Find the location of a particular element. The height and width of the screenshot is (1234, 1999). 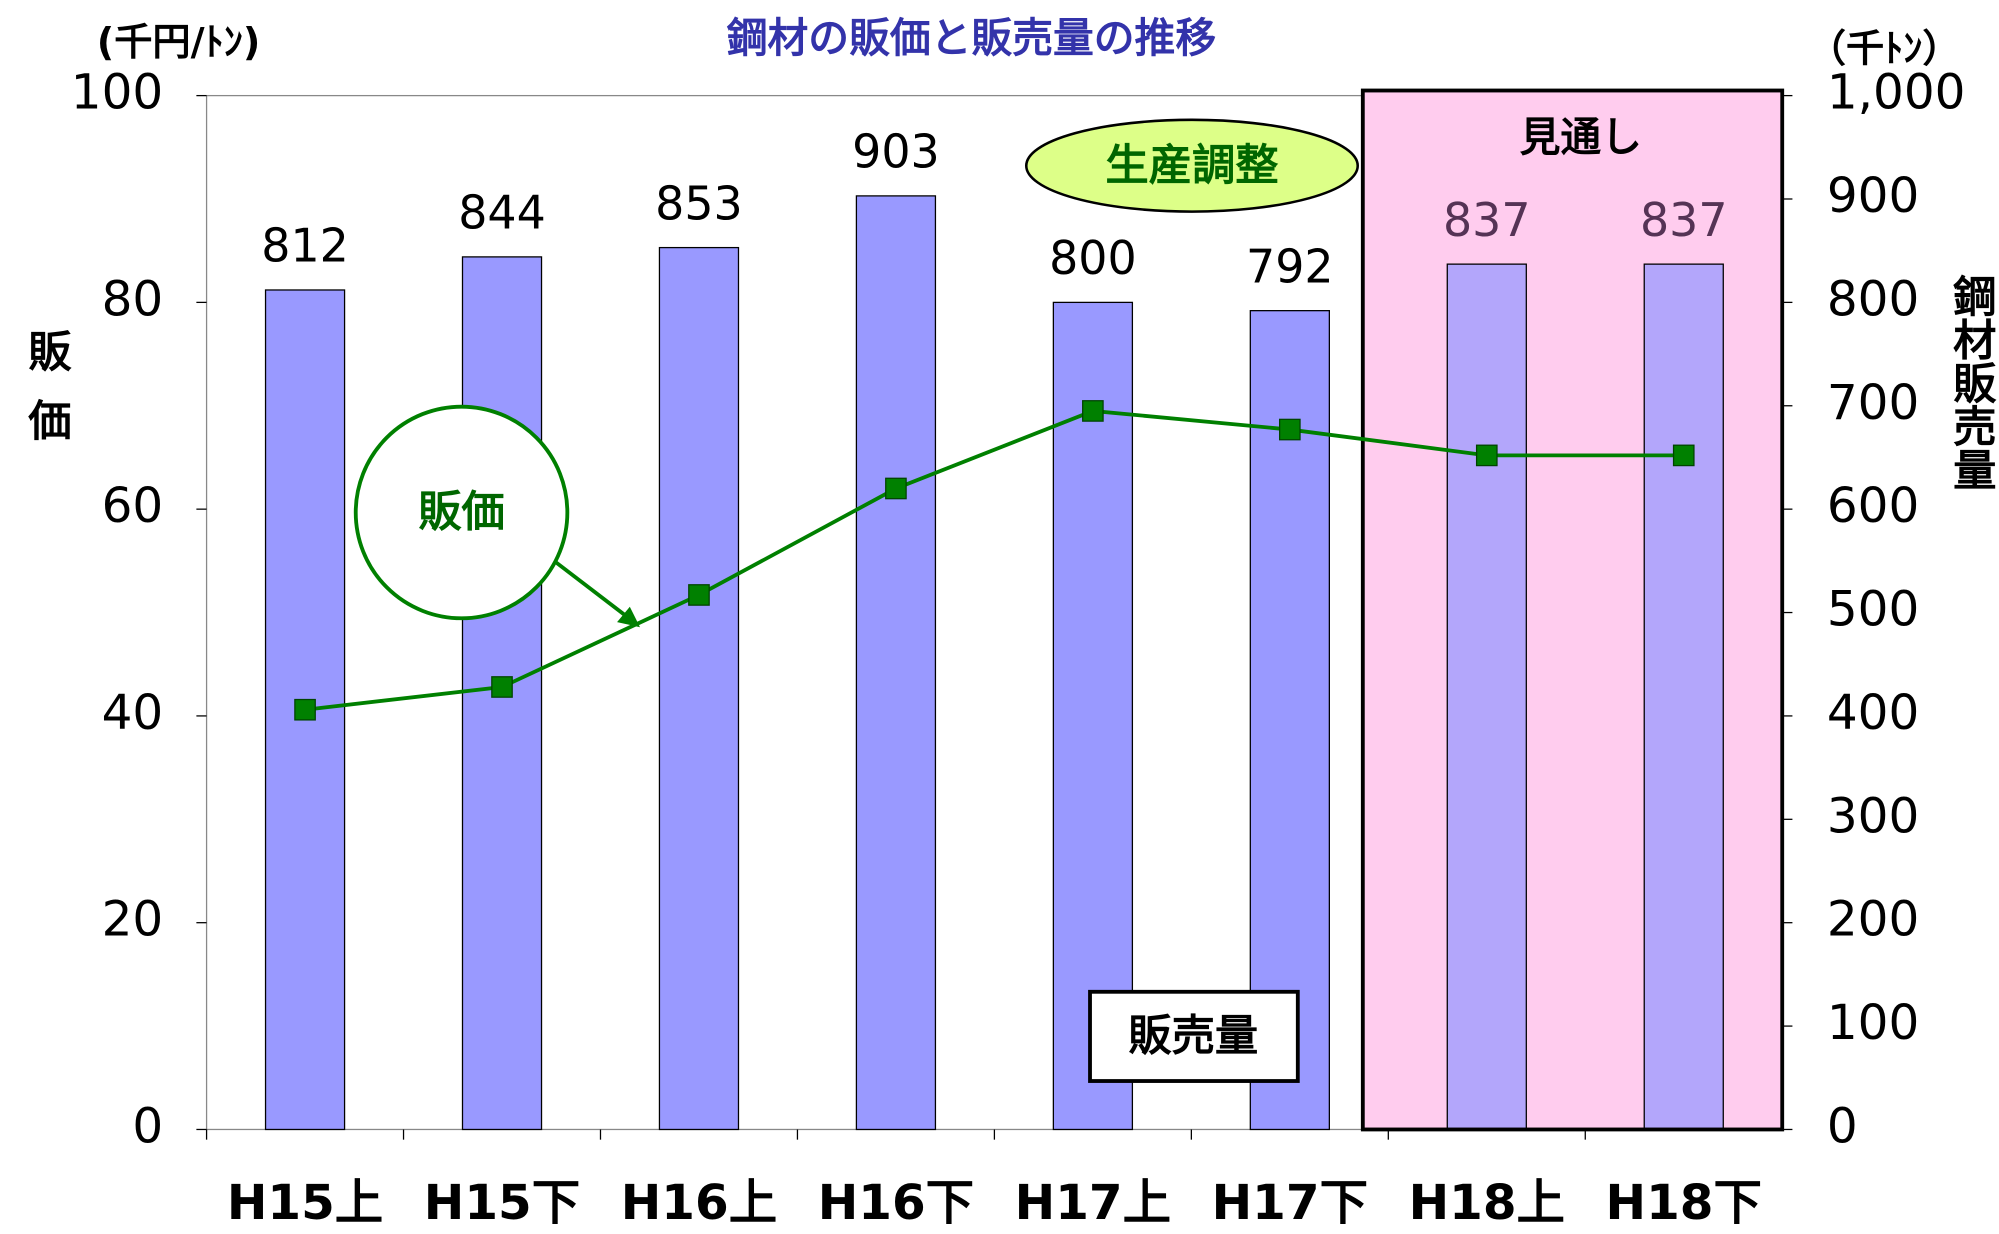

x-tick-label: H15上 is located at coordinates (305, 1203).